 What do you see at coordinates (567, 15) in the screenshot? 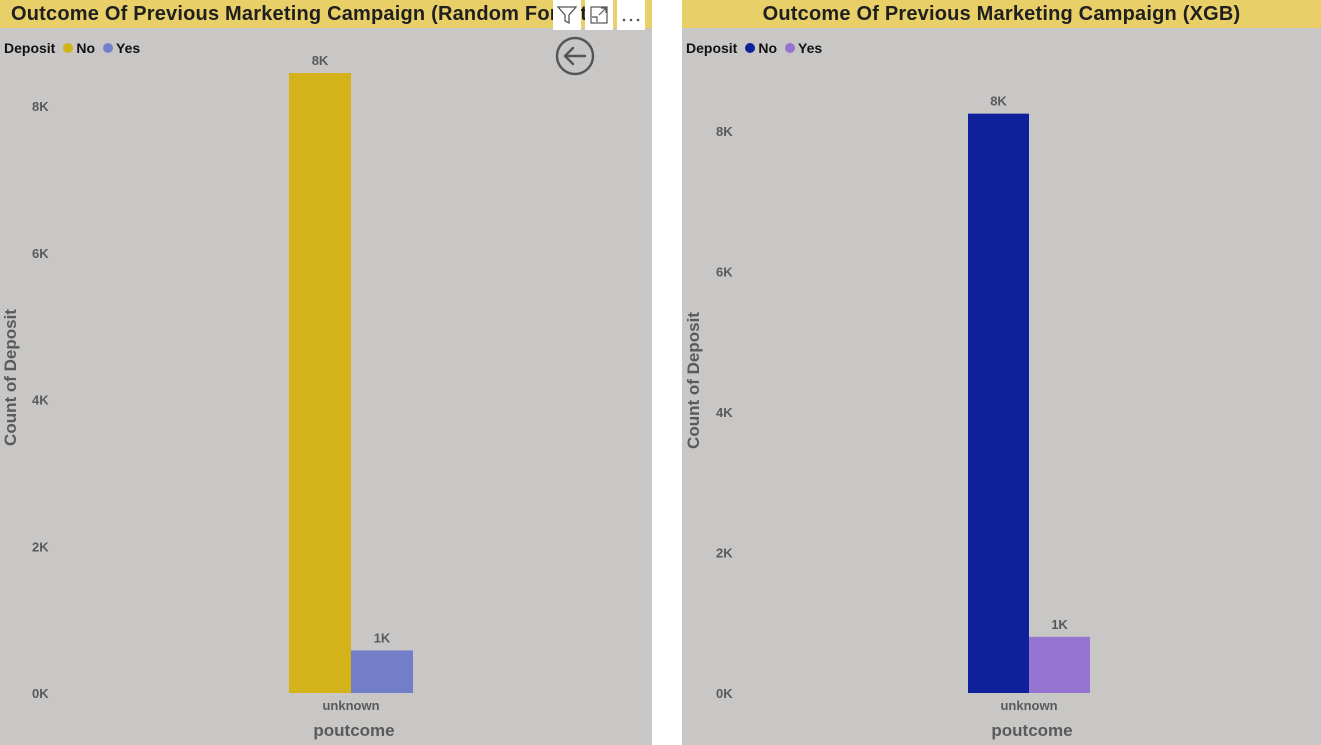
I see `filter-icon` at bounding box center [567, 15].